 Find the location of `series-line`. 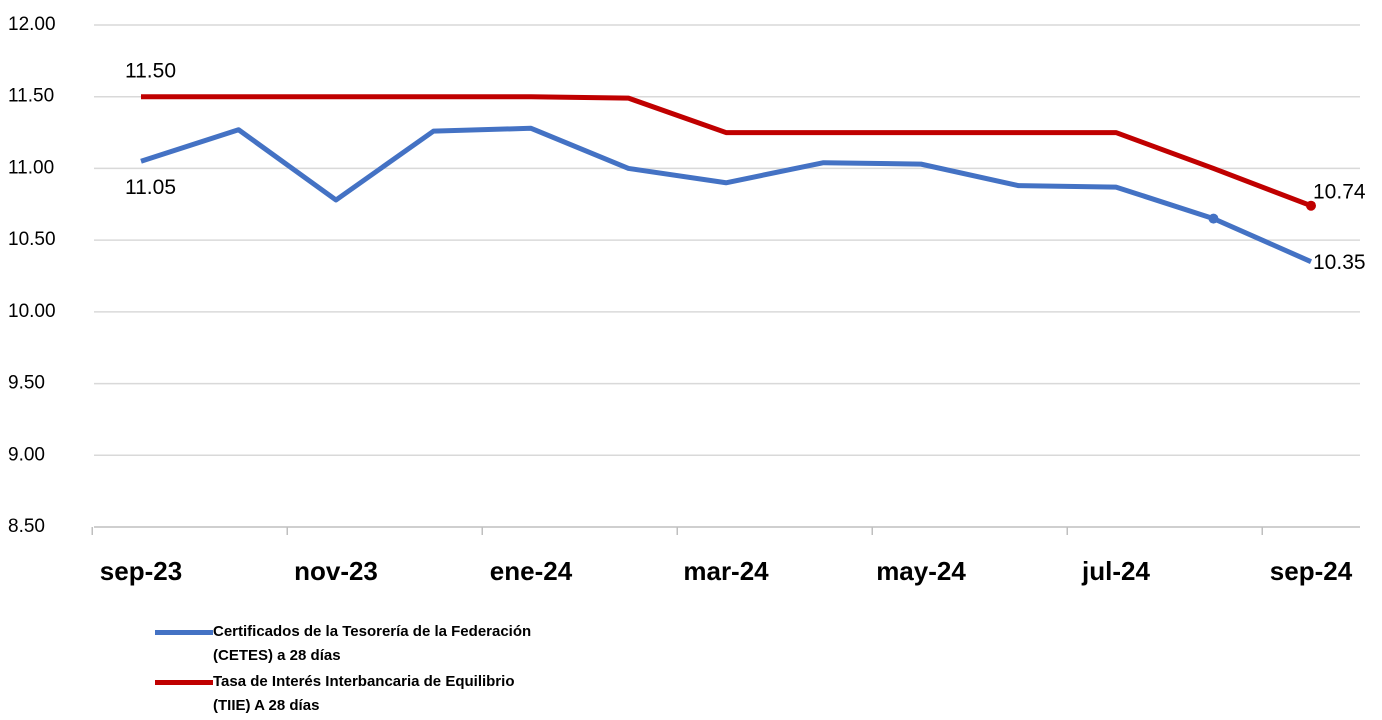

series-line is located at coordinates (726, 151).